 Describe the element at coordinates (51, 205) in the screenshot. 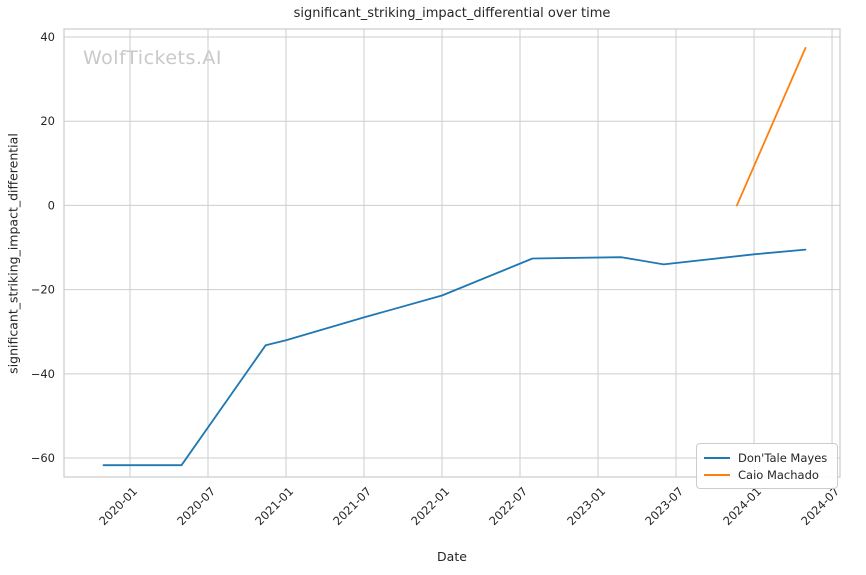

I see `y-tick-label: 0` at that location.